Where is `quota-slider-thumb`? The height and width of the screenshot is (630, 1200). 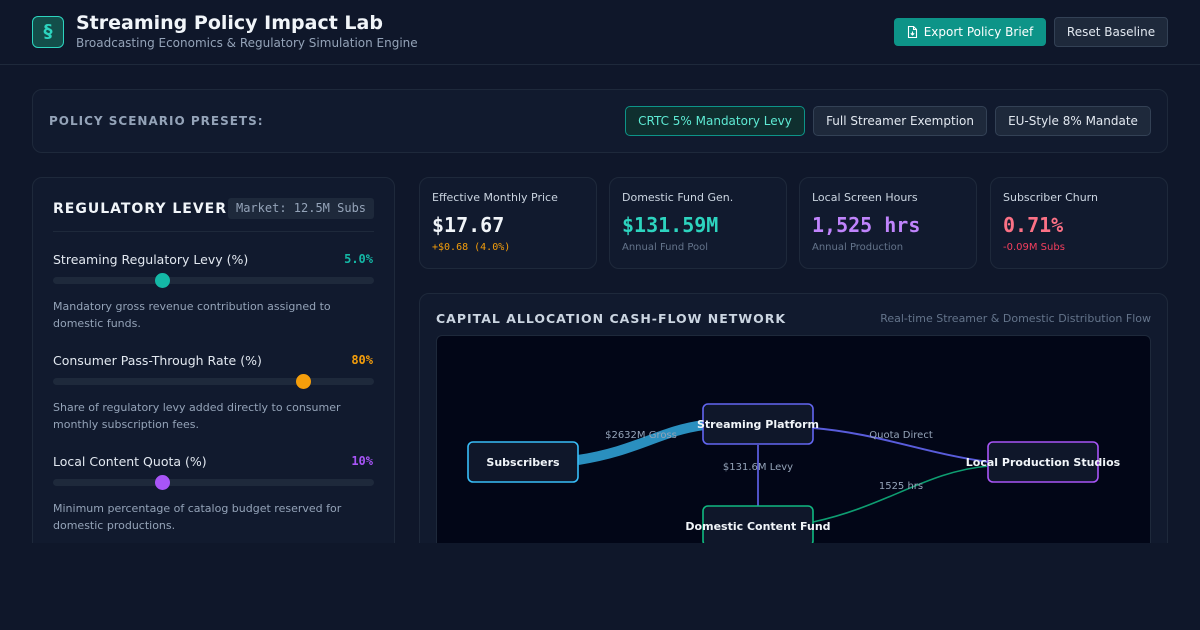
quota-slider-thumb is located at coordinates (162, 482).